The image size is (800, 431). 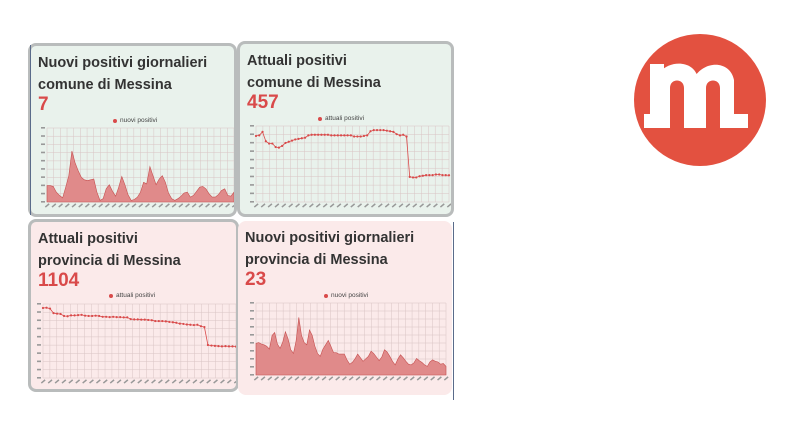 I want to click on legend-label: attuali positivi, so click(x=345, y=118).